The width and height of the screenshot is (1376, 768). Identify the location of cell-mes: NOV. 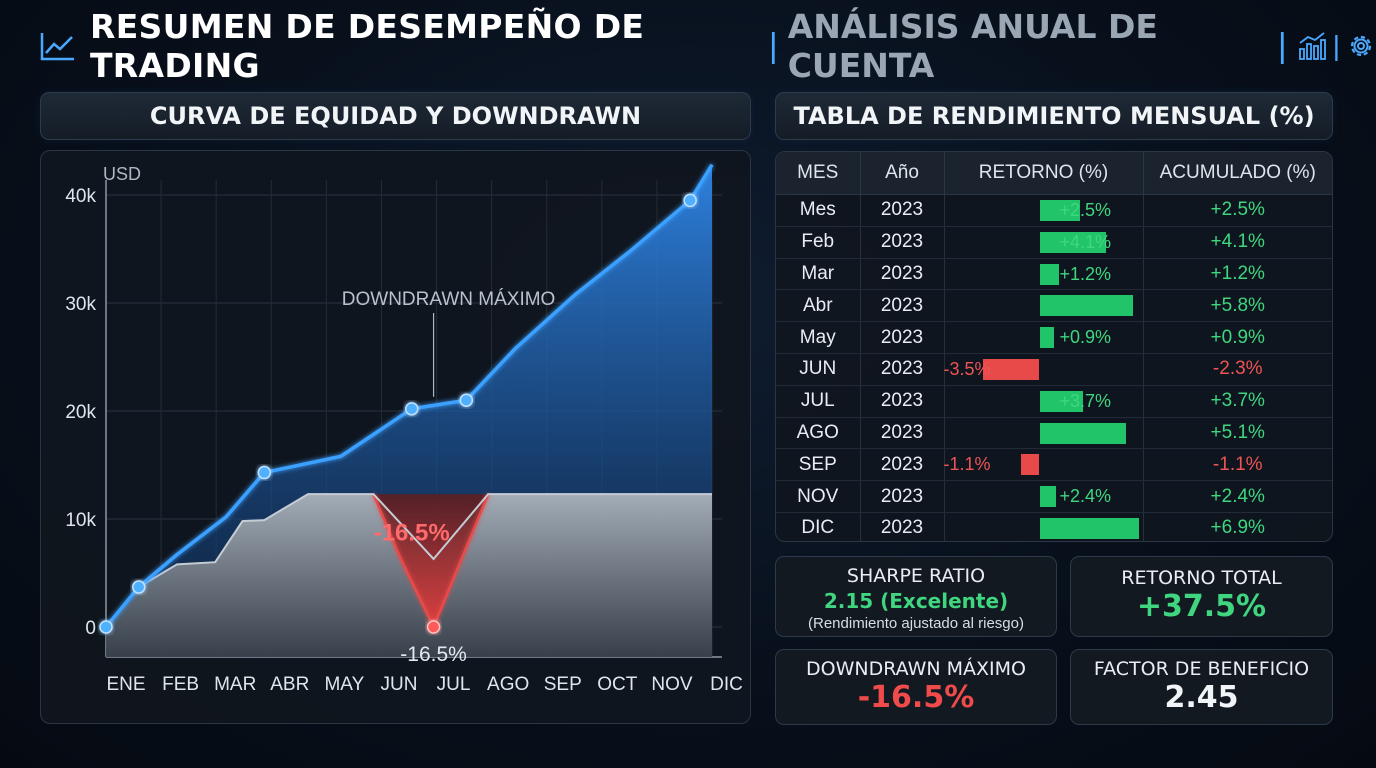
(818, 496).